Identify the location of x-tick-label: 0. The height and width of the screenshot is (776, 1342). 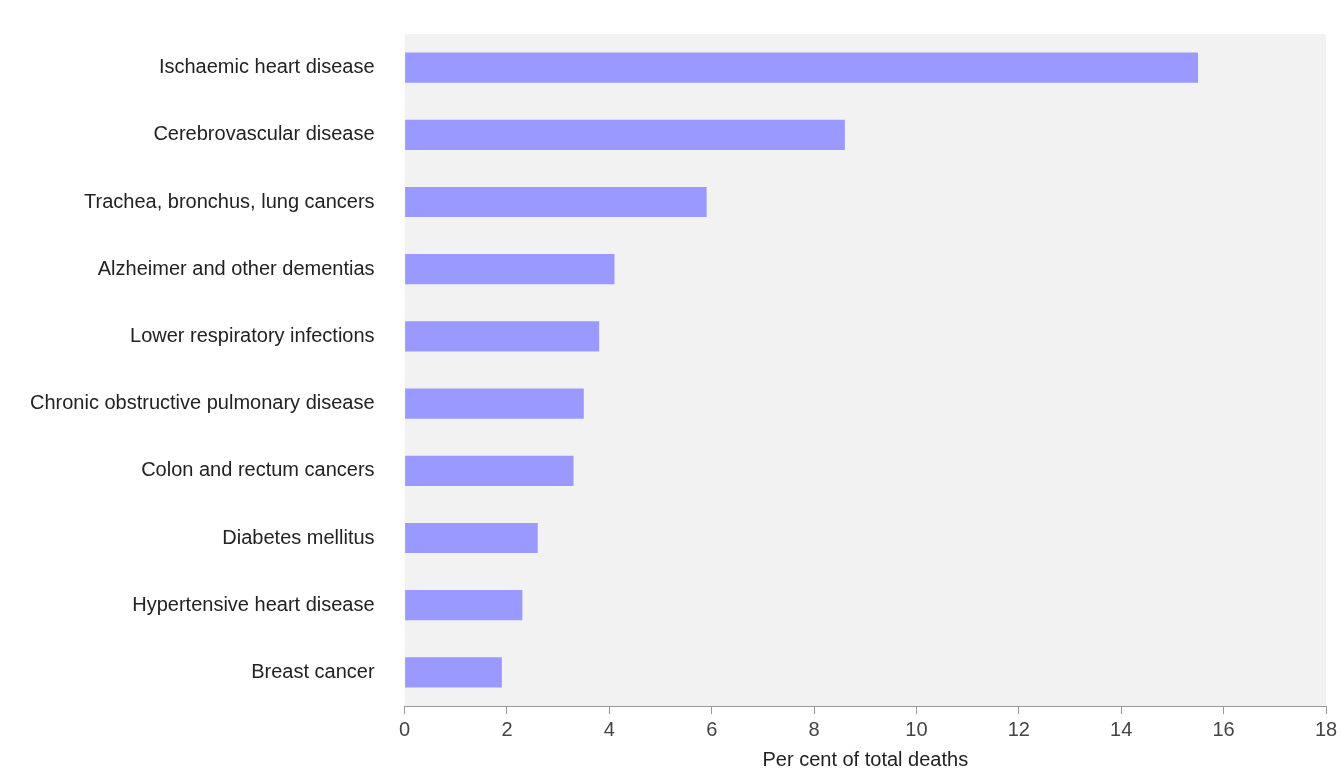
(405, 728).